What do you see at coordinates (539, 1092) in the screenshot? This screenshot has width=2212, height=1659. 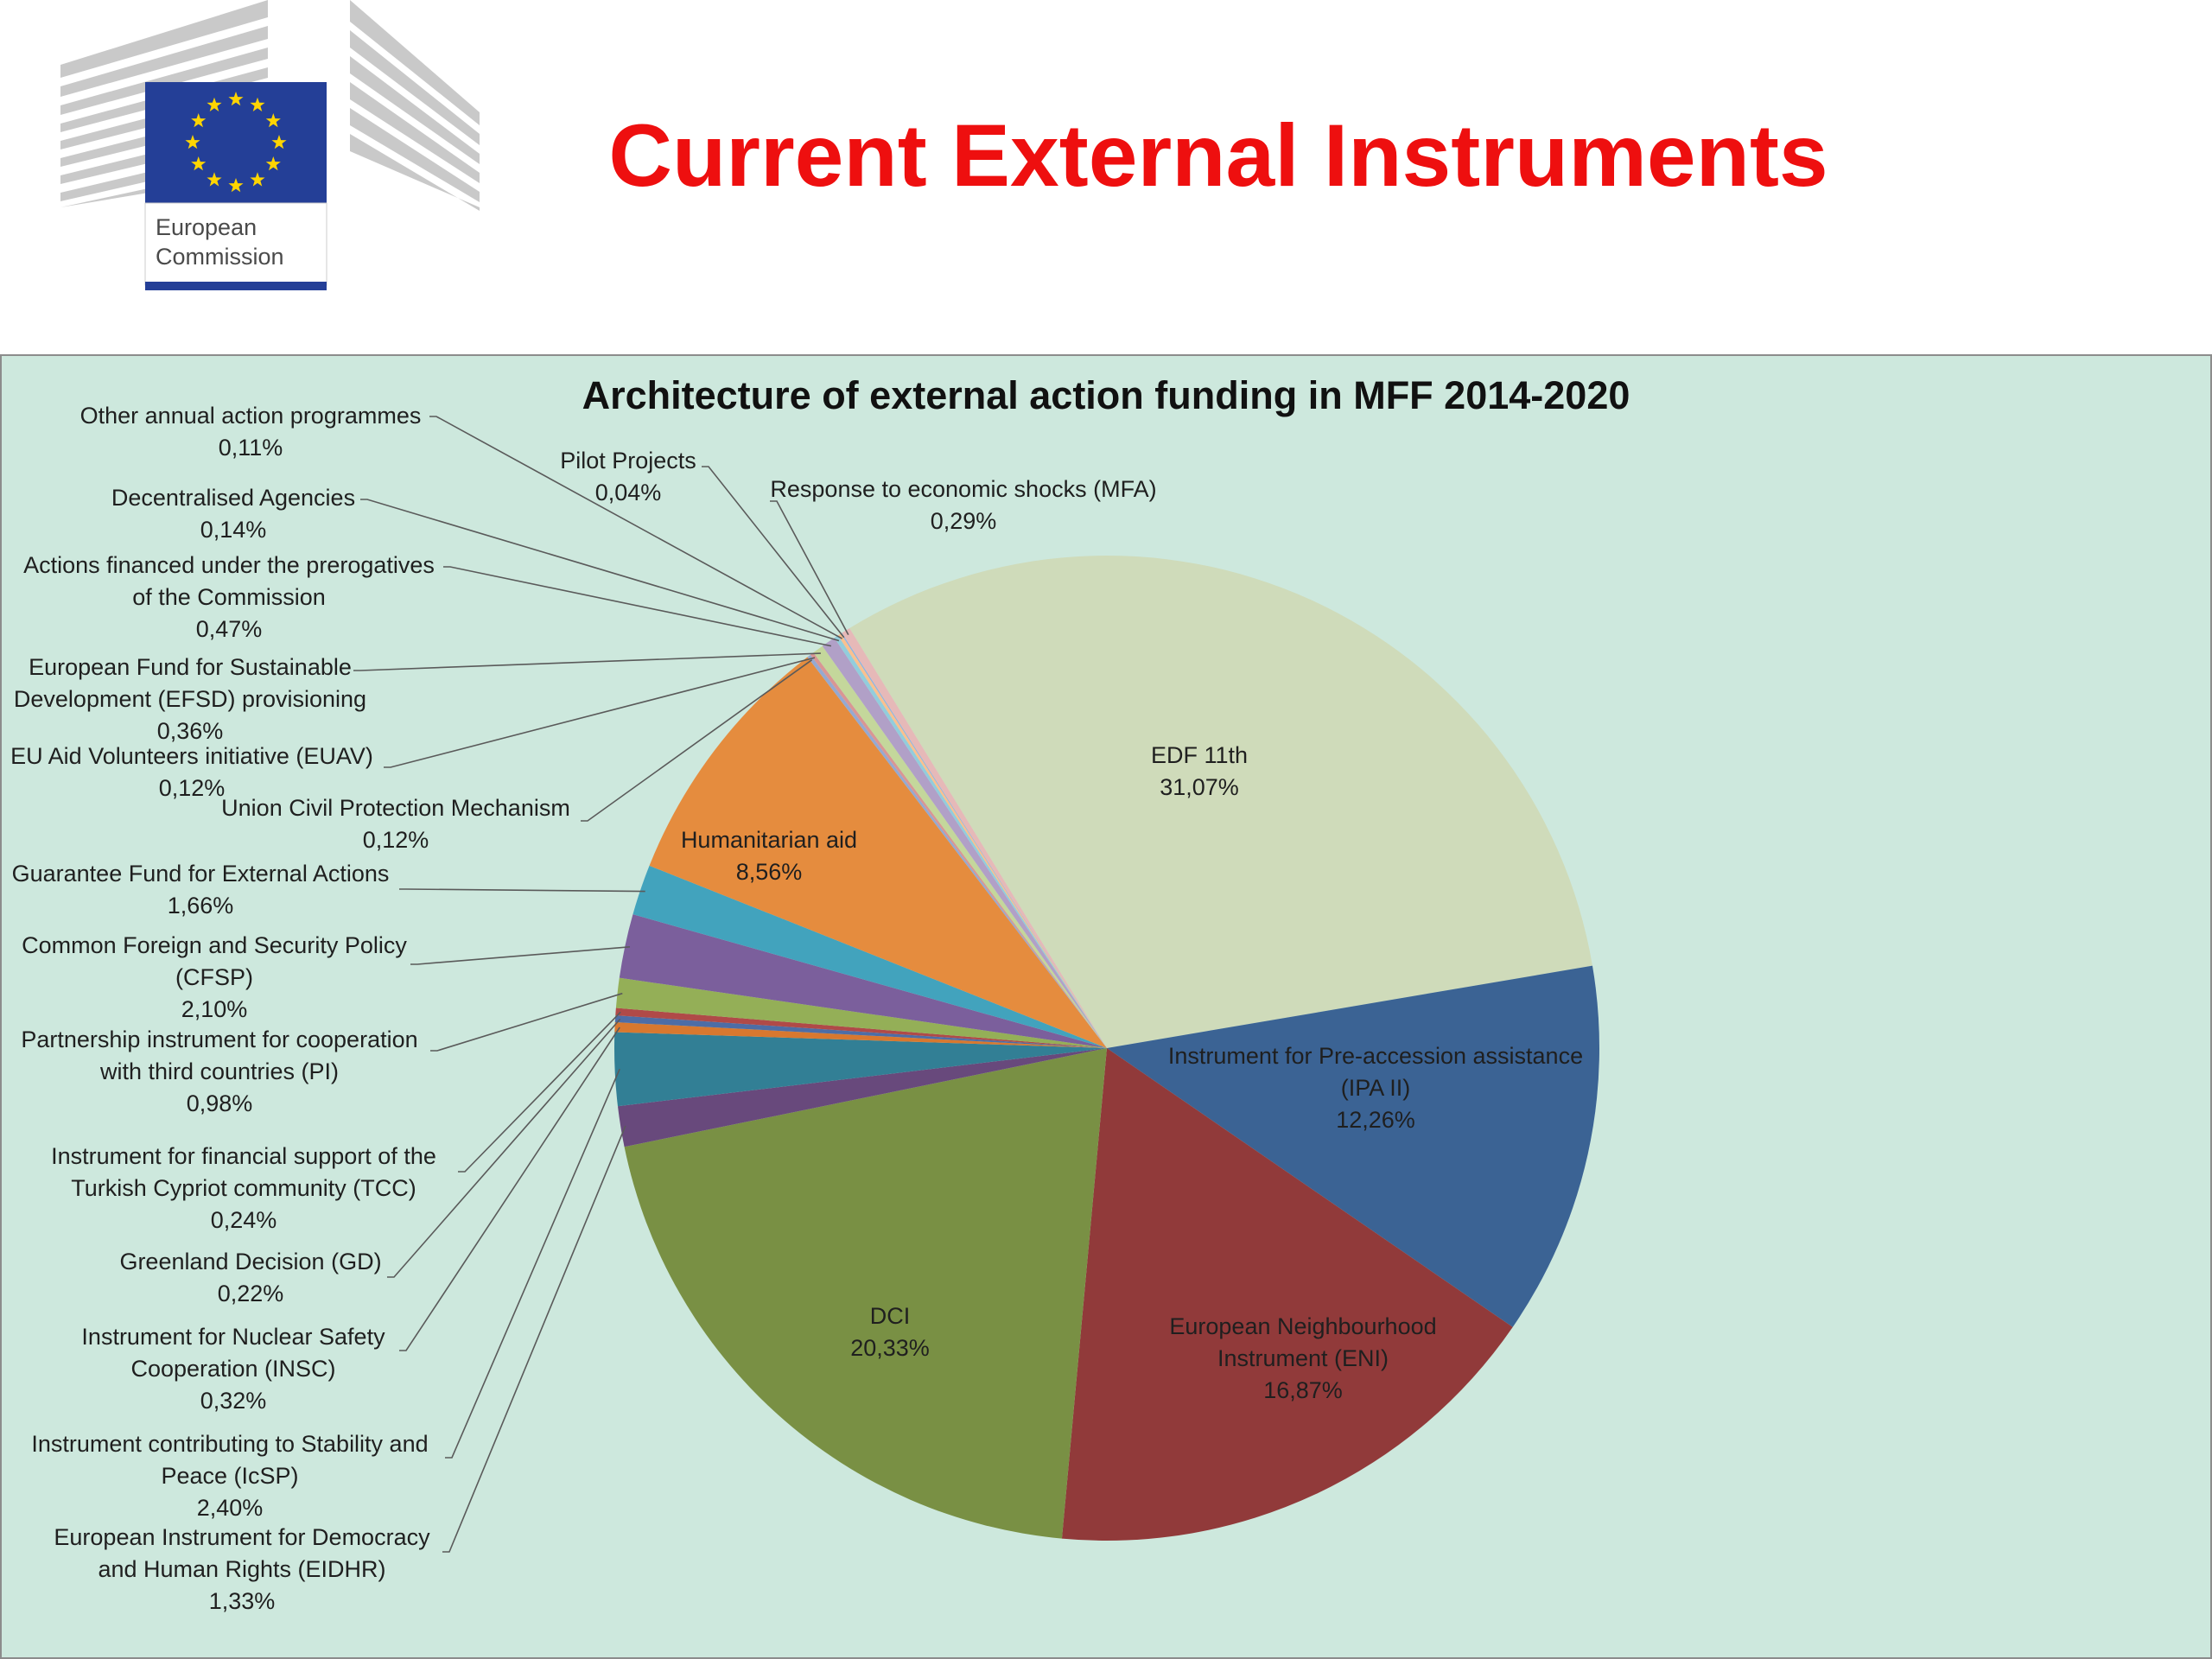 I see `leader-line-tcc` at bounding box center [539, 1092].